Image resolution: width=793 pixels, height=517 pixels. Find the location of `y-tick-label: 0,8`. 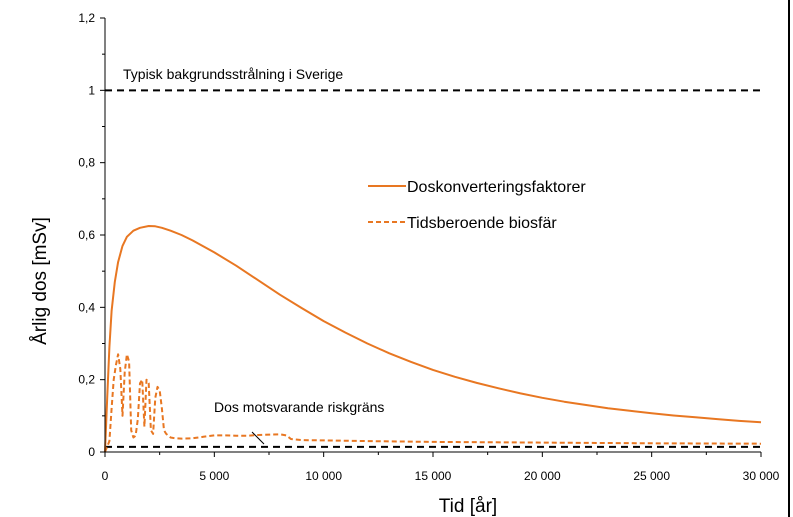

y-tick-label: 0,8 is located at coordinates (86, 163).